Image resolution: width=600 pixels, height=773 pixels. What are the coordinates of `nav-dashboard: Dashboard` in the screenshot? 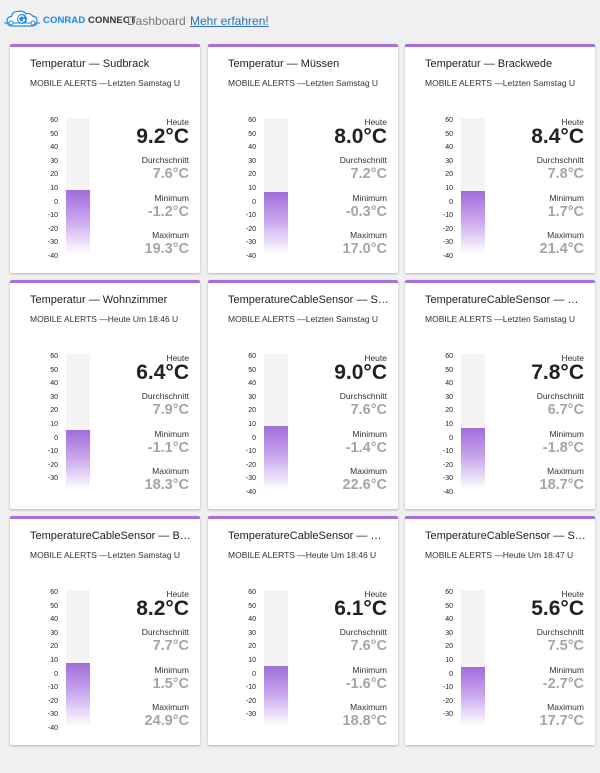 It's located at (156, 21).